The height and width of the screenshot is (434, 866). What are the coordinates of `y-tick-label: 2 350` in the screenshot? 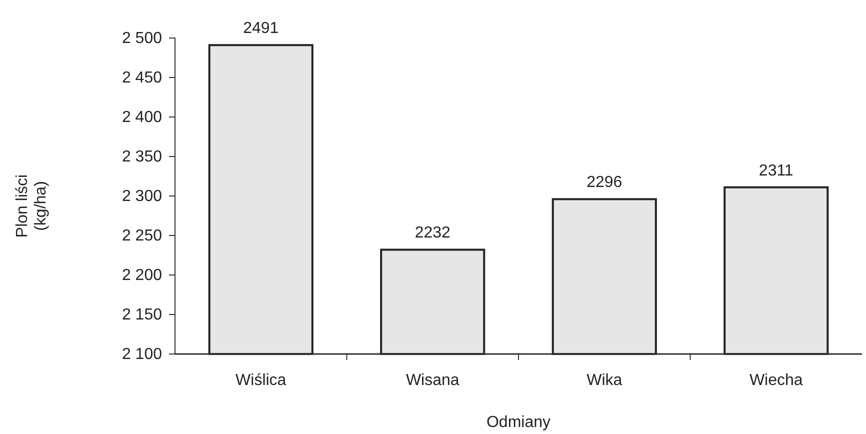 It's located at (142, 157).